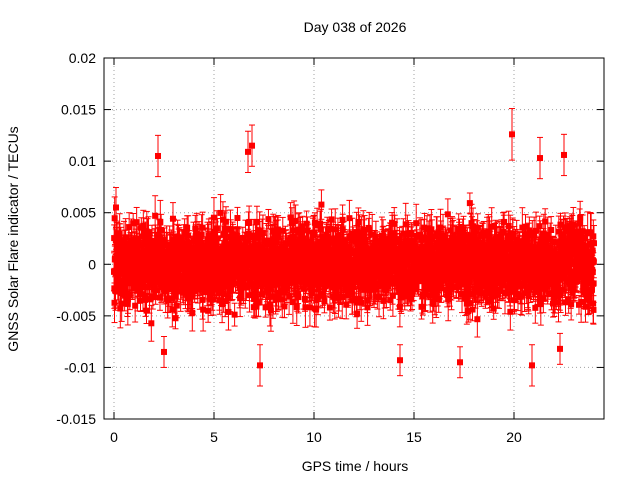 Image resolution: width=640 pixels, height=480 pixels. What do you see at coordinates (355, 27) in the screenshot?
I see `chart-title: Day 038 of 2026` at bounding box center [355, 27].